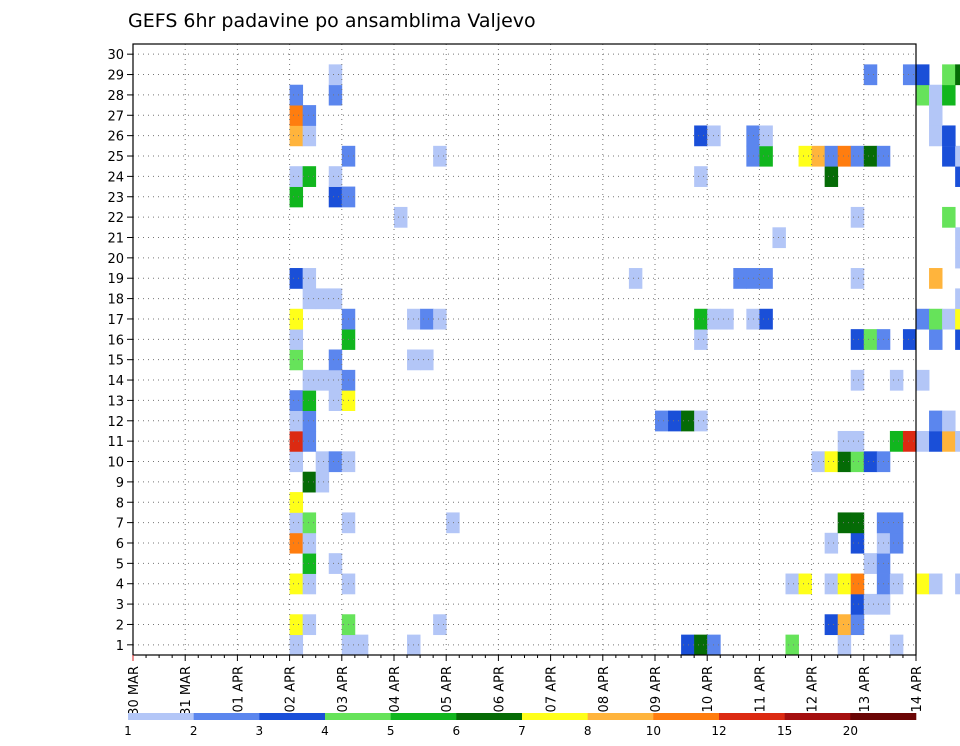 The image size is (960, 746). I want to click on y-tick-label: 19, so click(115, 279).